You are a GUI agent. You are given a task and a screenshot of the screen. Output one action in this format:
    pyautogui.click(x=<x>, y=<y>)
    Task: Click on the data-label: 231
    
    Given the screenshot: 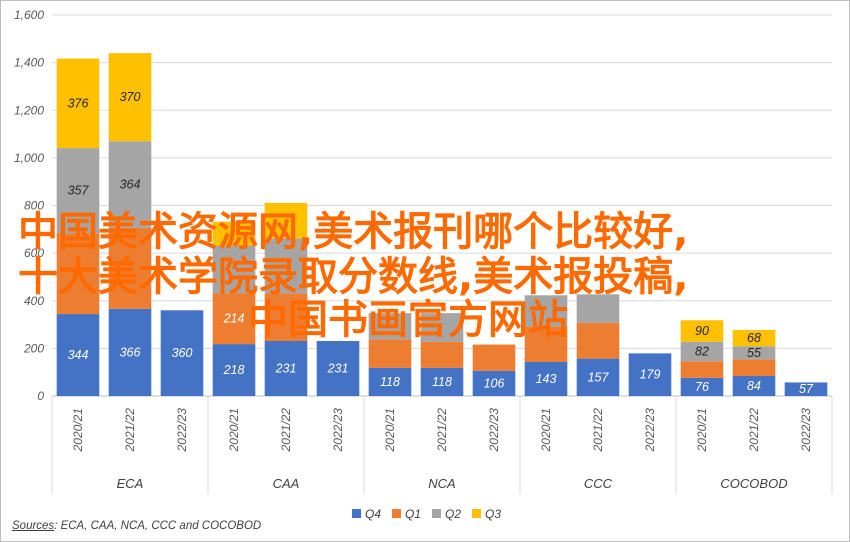 What is the action you would take?
    pyautogui.click(x=286, y=368)
    